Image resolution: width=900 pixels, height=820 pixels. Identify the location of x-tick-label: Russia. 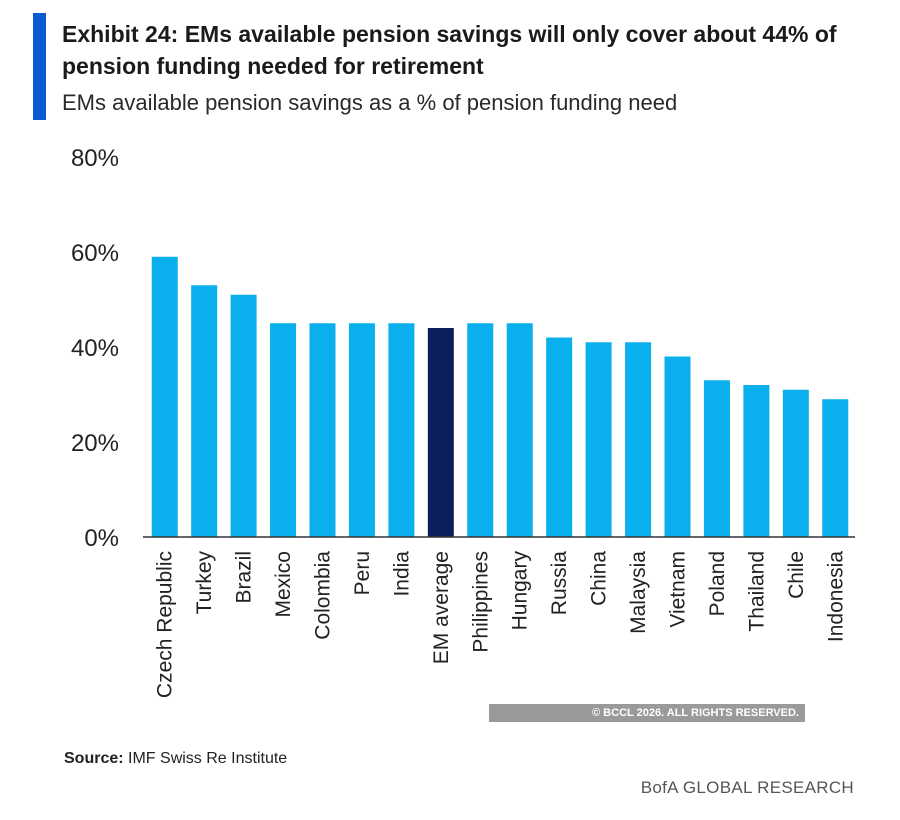
(559, 583).